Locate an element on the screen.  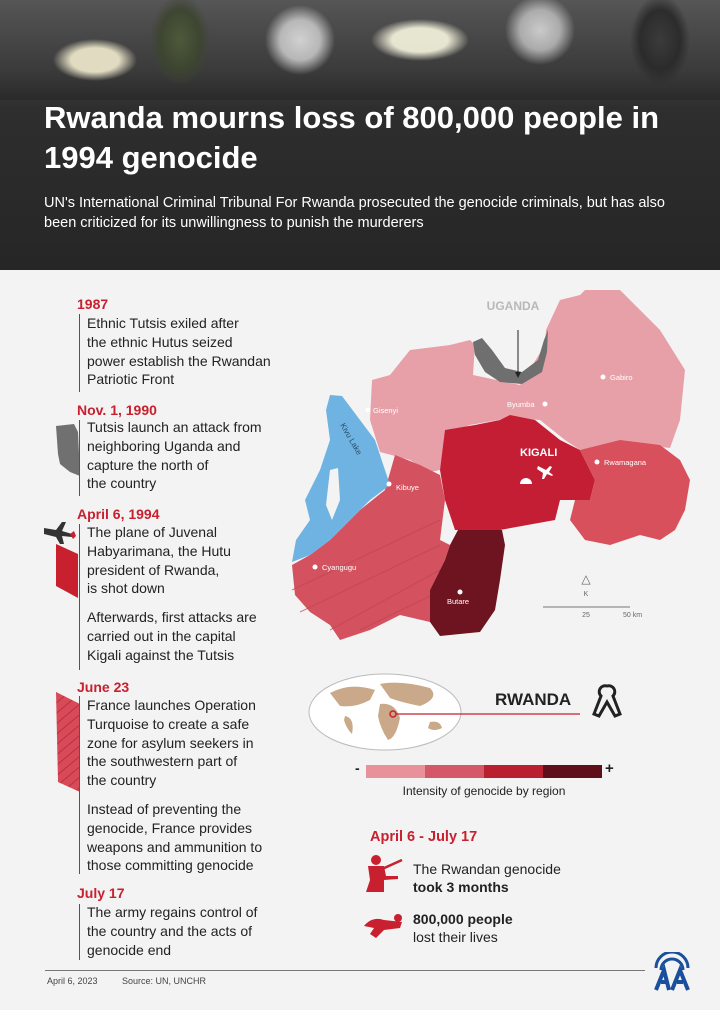
city-label: Kibuye is located at coordinates (407, 487).